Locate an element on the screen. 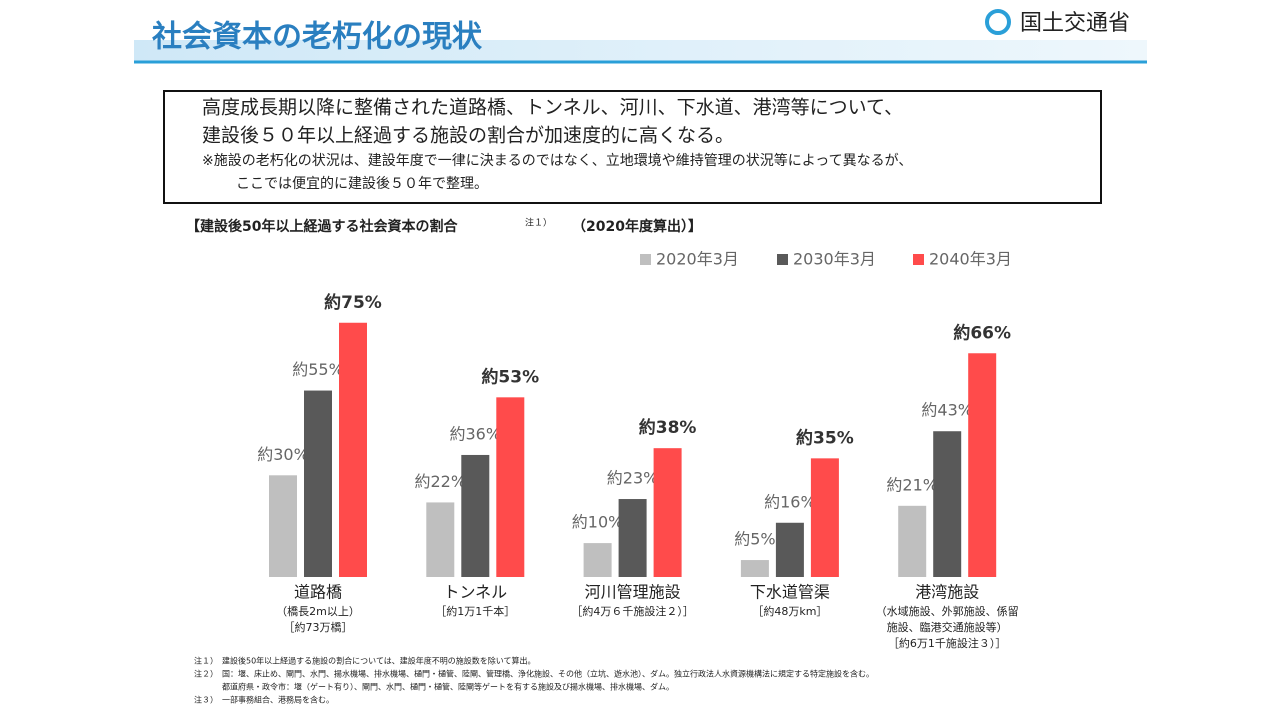 The image size is (1280, 720). note-text: 一部事務組合、港務局を含む。 is located at coordinates (278, 700).